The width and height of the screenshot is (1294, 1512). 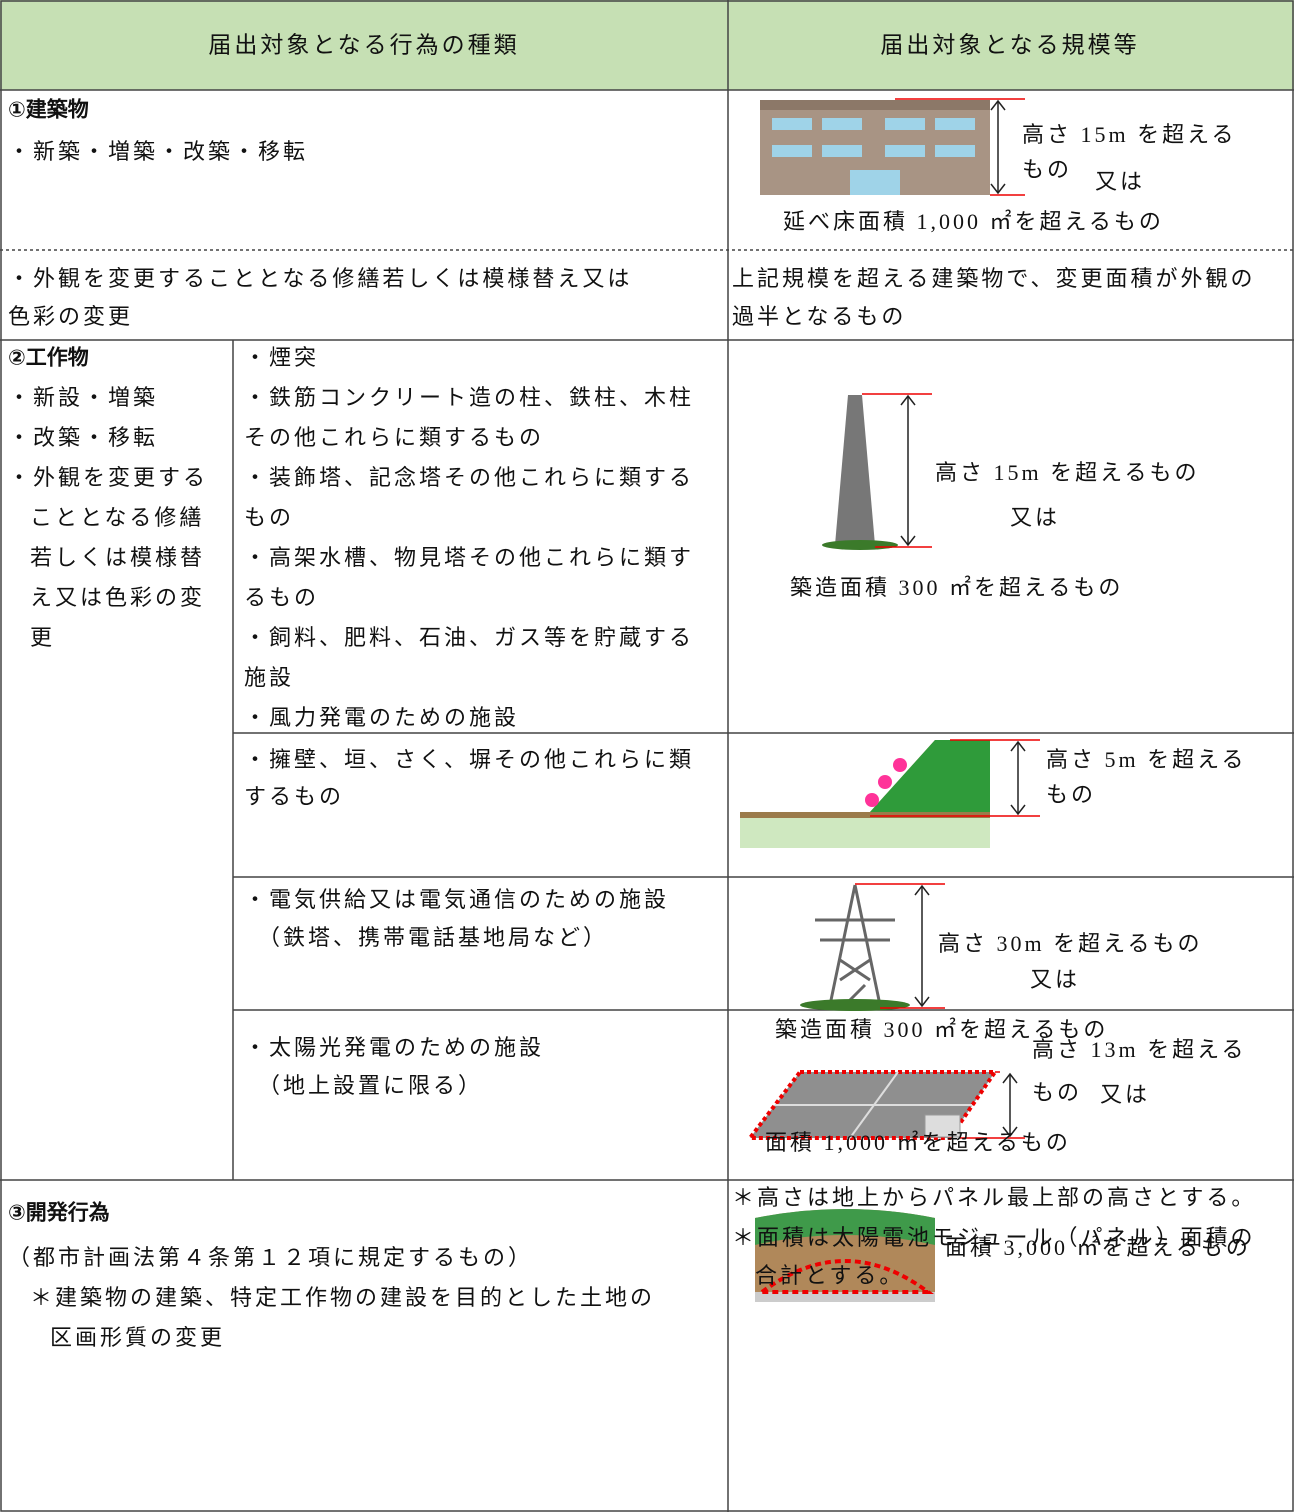 What do you see at coordinates (71, 316) in the screenshot?
I see `text: 色彩の変更` at bounding box center [71, 316].